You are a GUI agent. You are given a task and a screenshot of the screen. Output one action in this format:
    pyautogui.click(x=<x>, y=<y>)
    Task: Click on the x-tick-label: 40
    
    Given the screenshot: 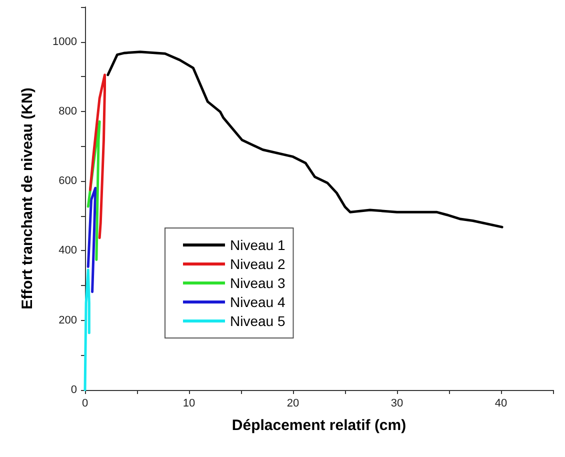 What is the action you would take?
    pyautogui.click(x=501, y=404)
    